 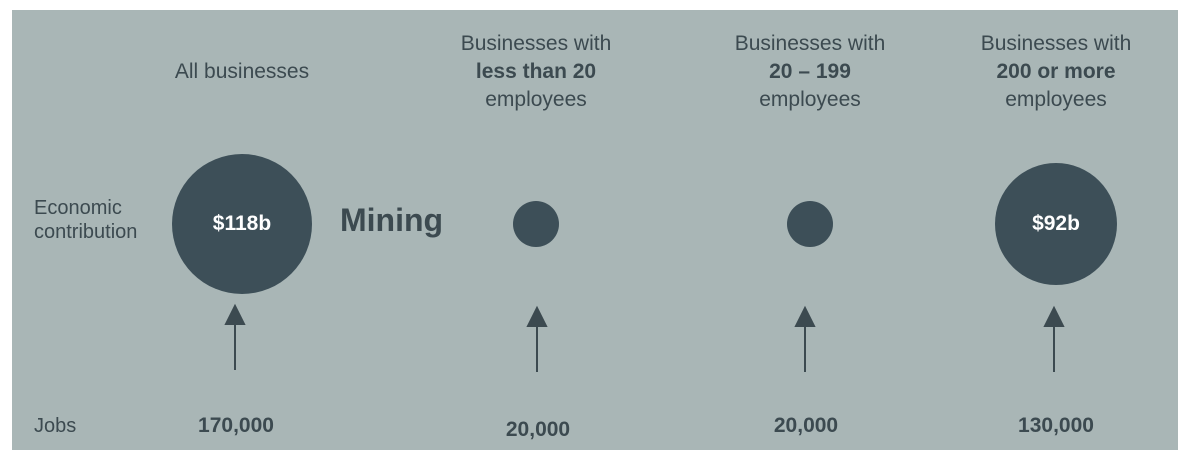 What do you see at coordinates (644, 337) in the screenshot?
I see `arrows` at bounding box center [644, 337].